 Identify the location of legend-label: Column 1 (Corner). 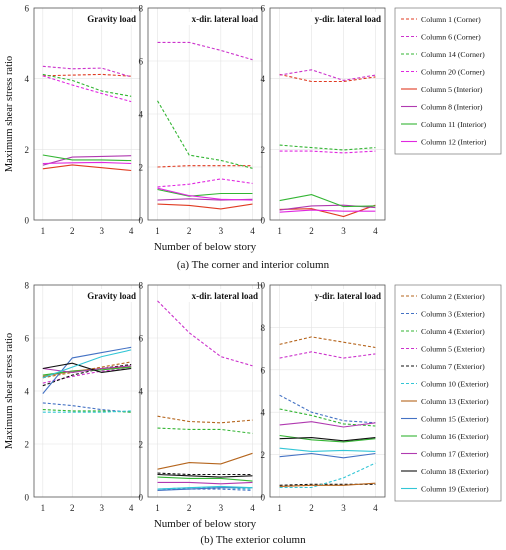
(451, 19).